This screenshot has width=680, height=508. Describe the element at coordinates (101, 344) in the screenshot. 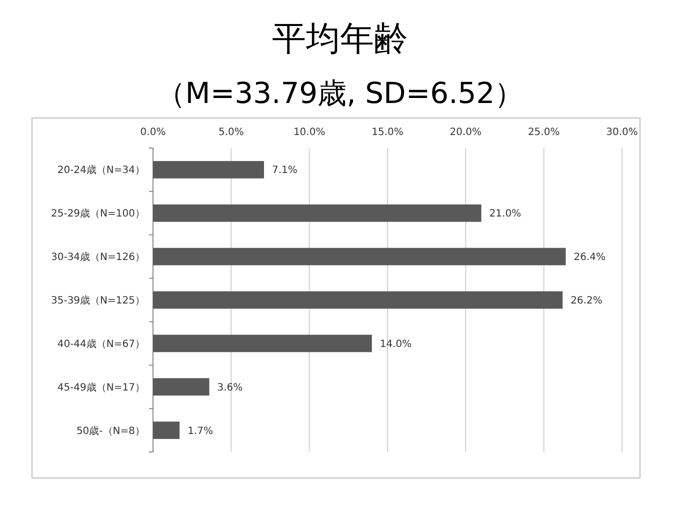

I see `y-tick-label: 40-44歳（N=67）` at that location.